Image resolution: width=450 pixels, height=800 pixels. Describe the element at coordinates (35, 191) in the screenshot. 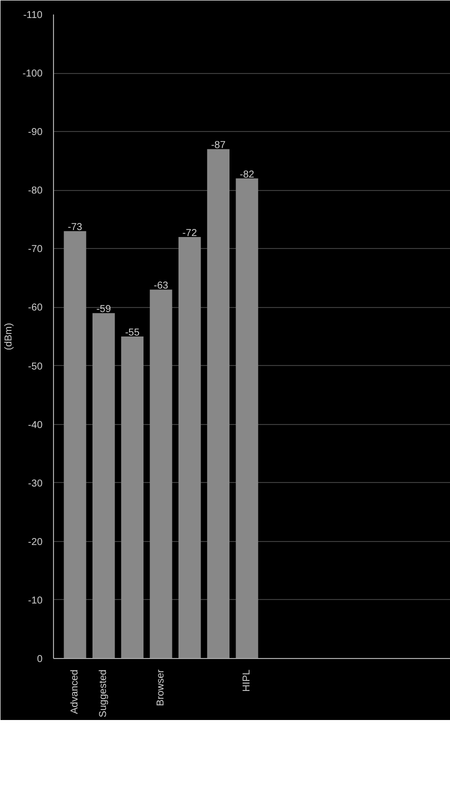

I see `y-tick-label: -80` at that location.